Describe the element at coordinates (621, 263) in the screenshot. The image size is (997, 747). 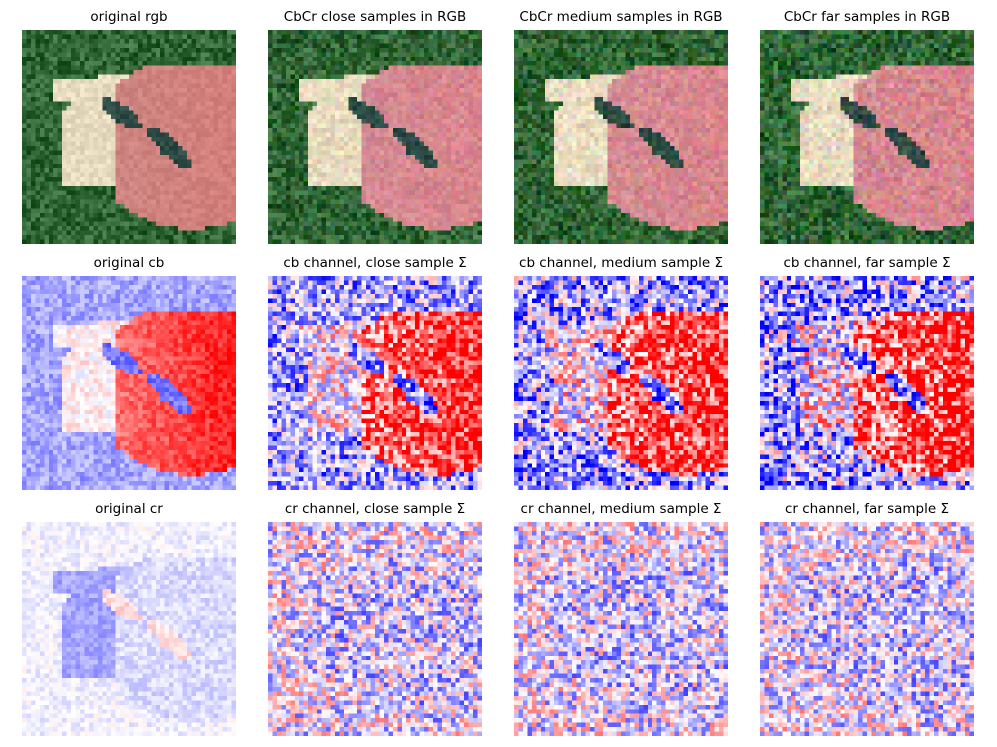
I see `panel-title: cb channel, medium sample Σ` at that location.